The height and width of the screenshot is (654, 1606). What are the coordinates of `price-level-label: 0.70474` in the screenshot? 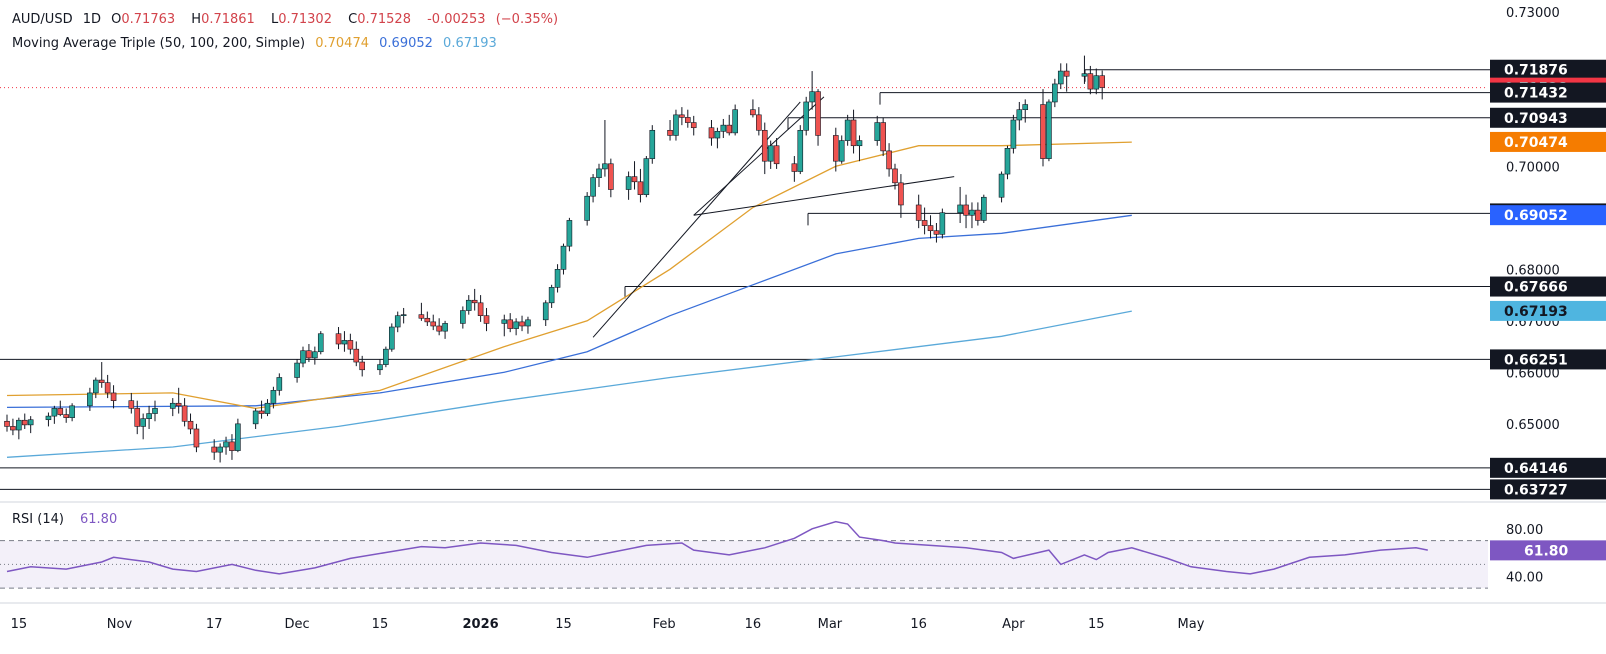 It's located at (1536, 143).